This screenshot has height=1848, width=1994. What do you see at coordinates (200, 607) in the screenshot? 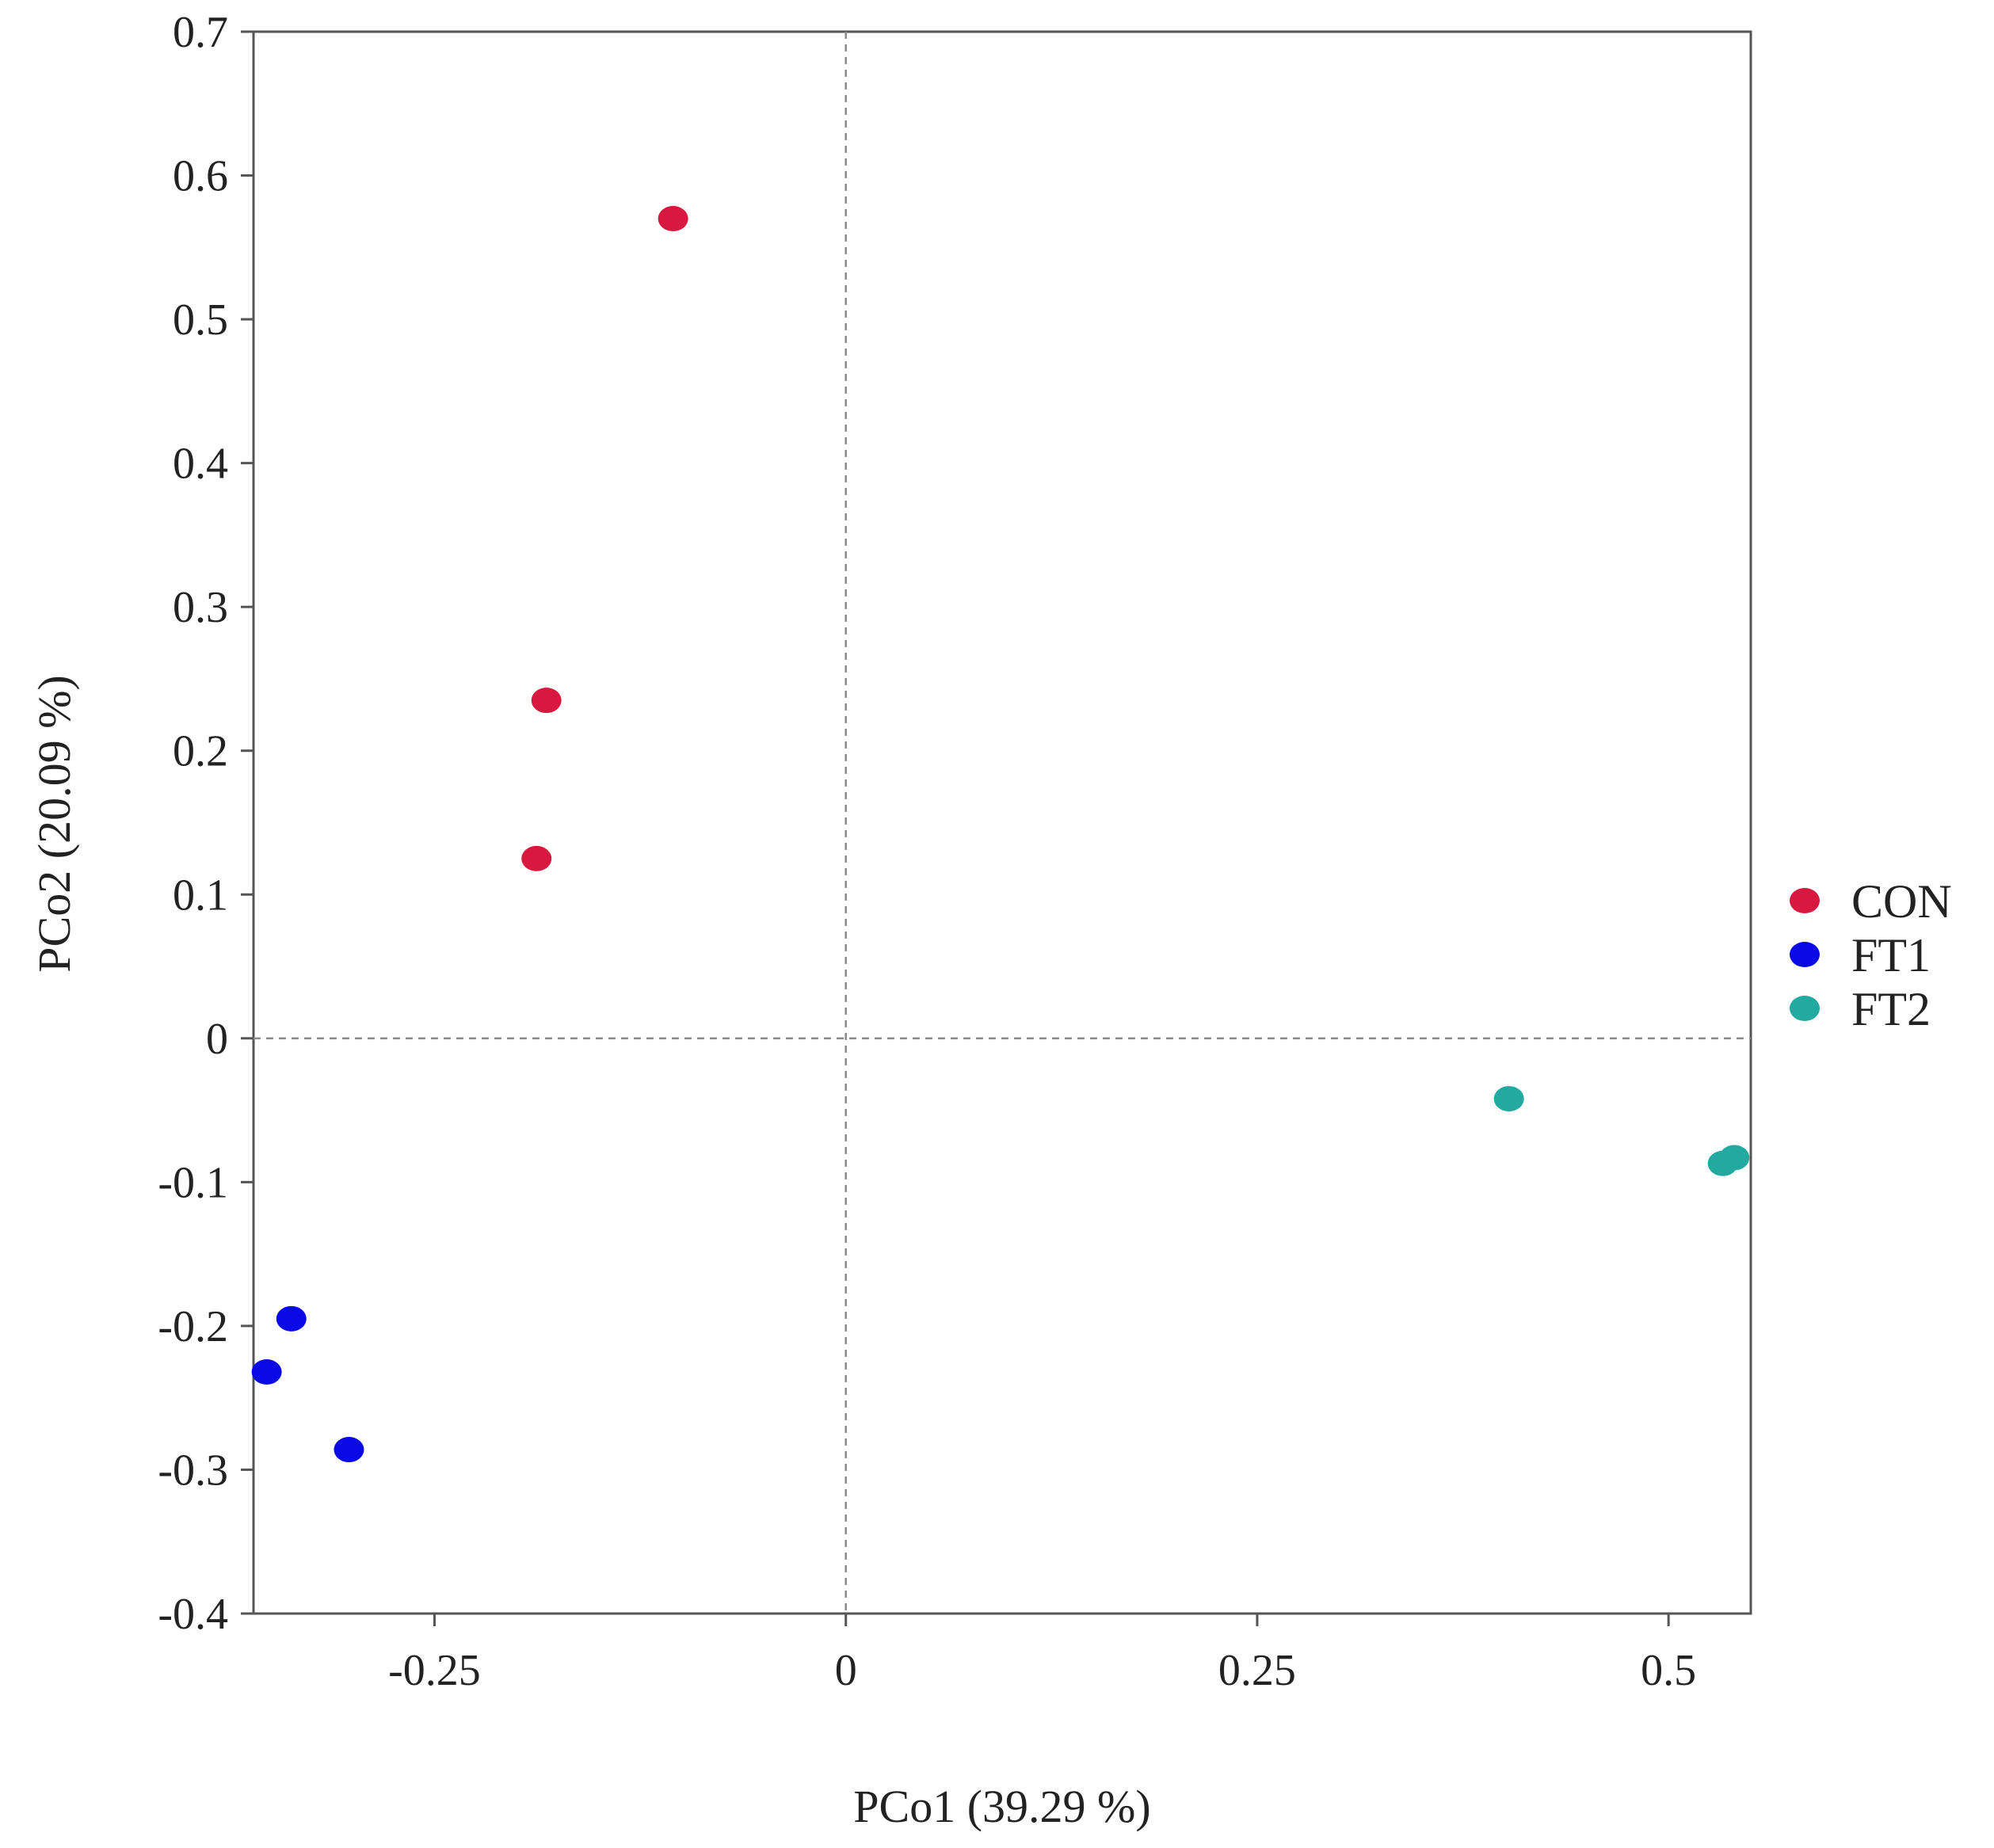
I see `y-tick-label: 0.3` at bounding box center [200, 607].